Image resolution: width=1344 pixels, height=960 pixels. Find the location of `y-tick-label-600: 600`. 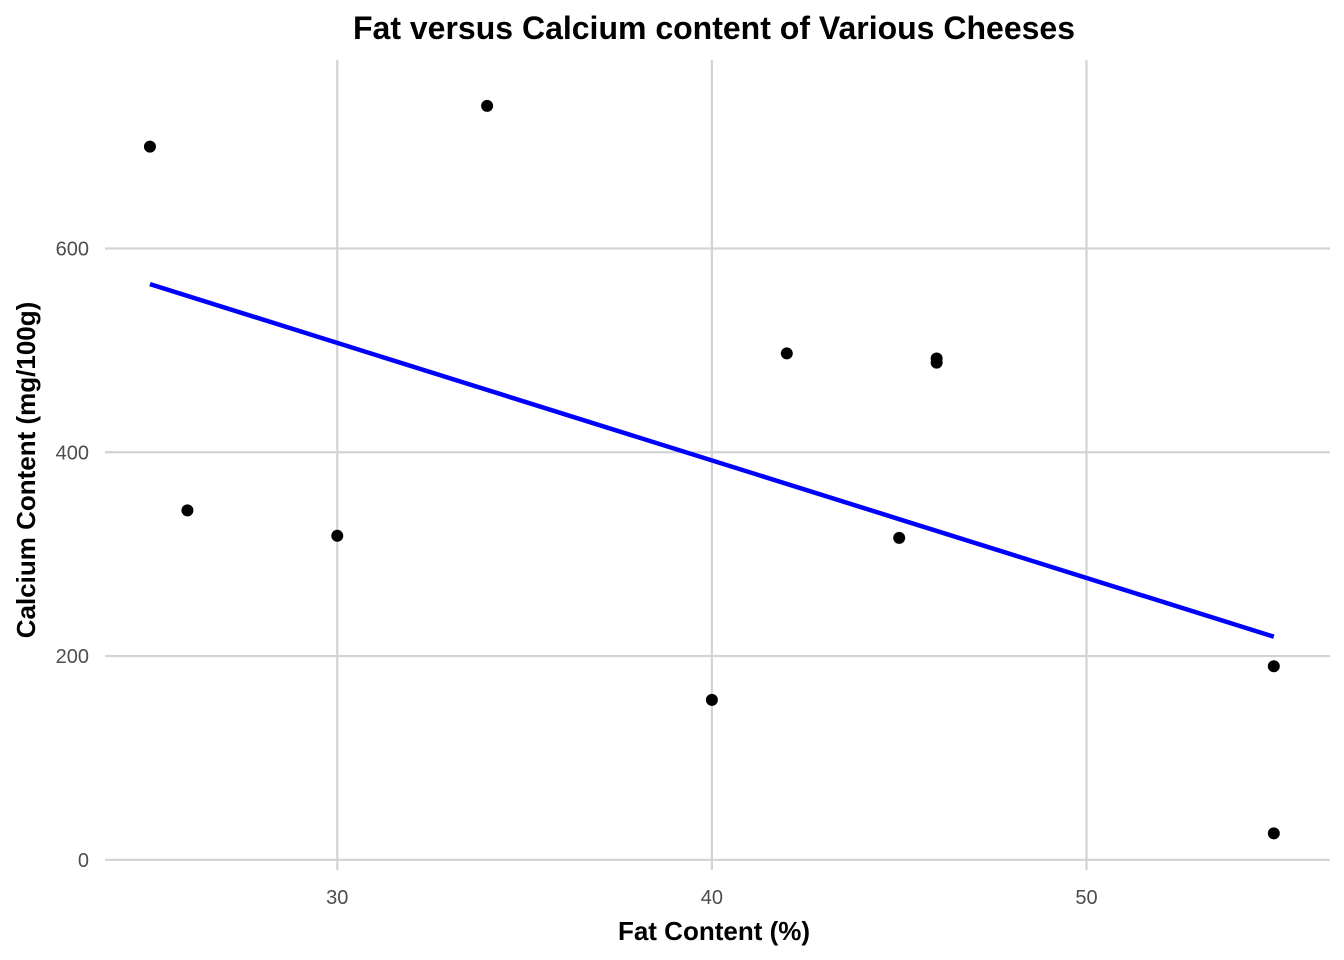

y-tick-label-600: 600 is located at coordinates (72, 249).